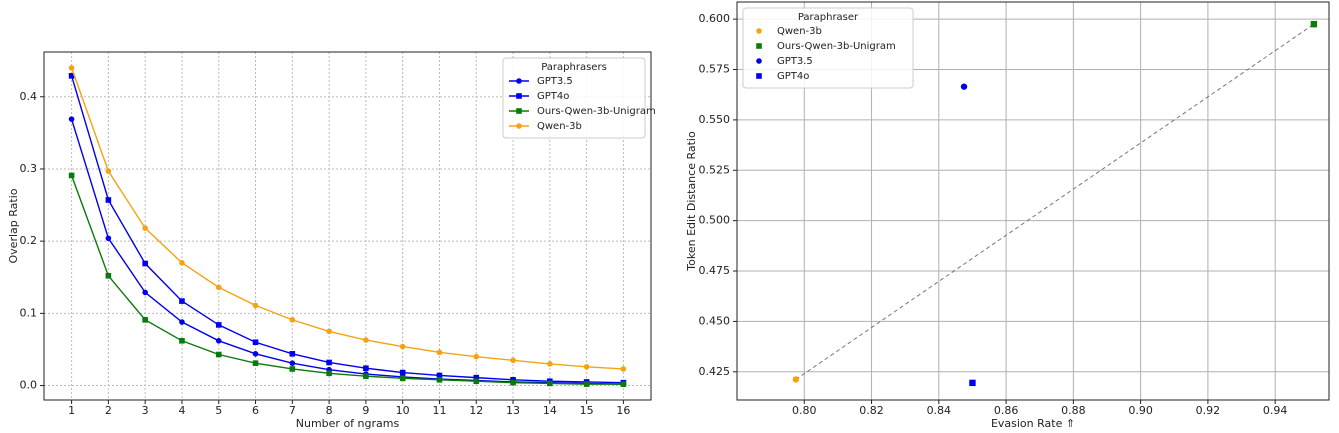 Image resolution: width=1339 pixels, height=433 pixels. What do you see at coordinates (255, 410) in the screenshot?
I see `x-tick-label: 6` at bounding box center [255, 410].